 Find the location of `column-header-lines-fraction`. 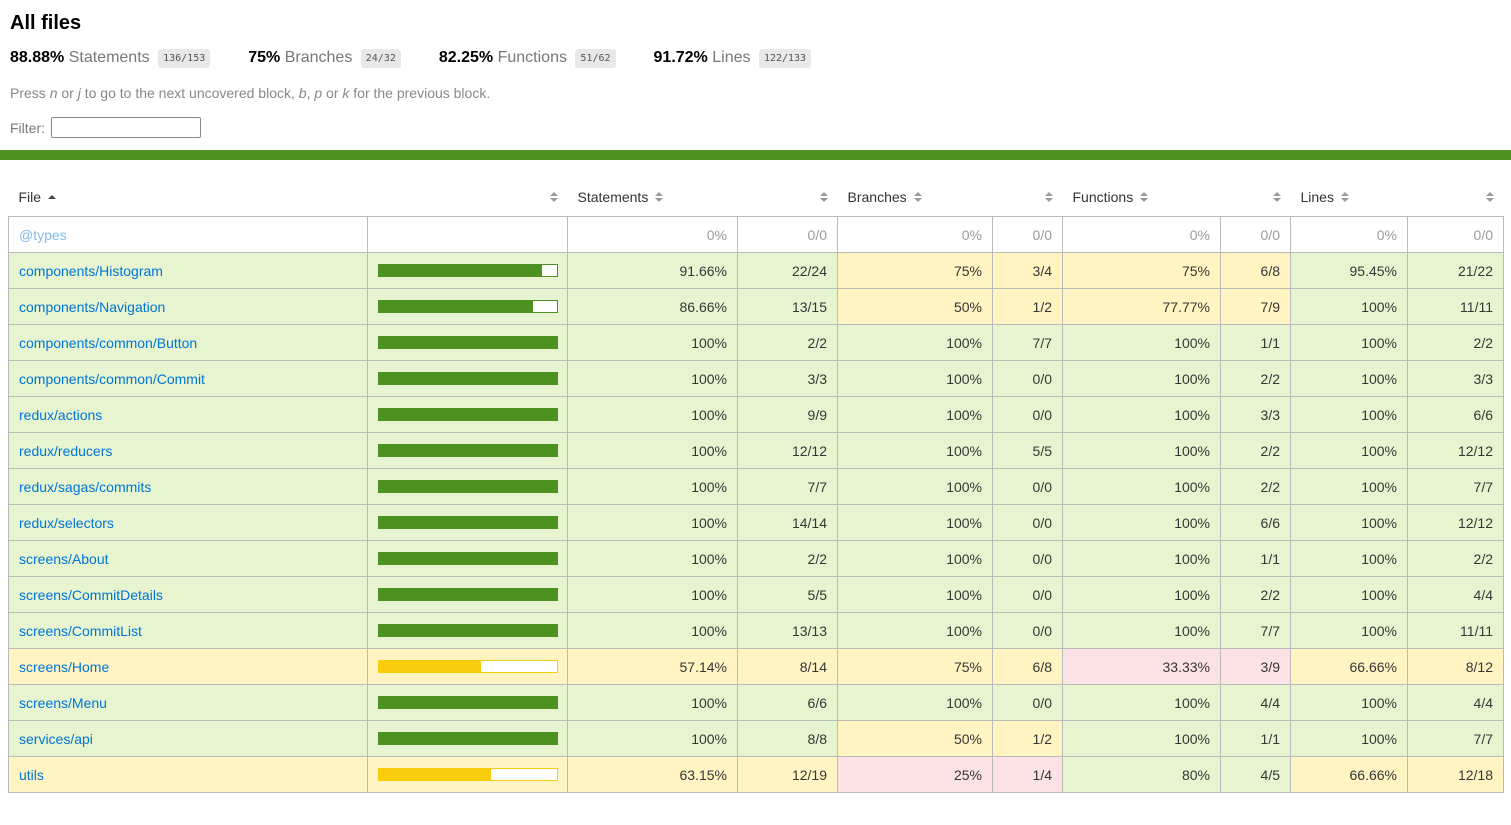

column-header-lines-fraction is located at coordinates (1455, 197).